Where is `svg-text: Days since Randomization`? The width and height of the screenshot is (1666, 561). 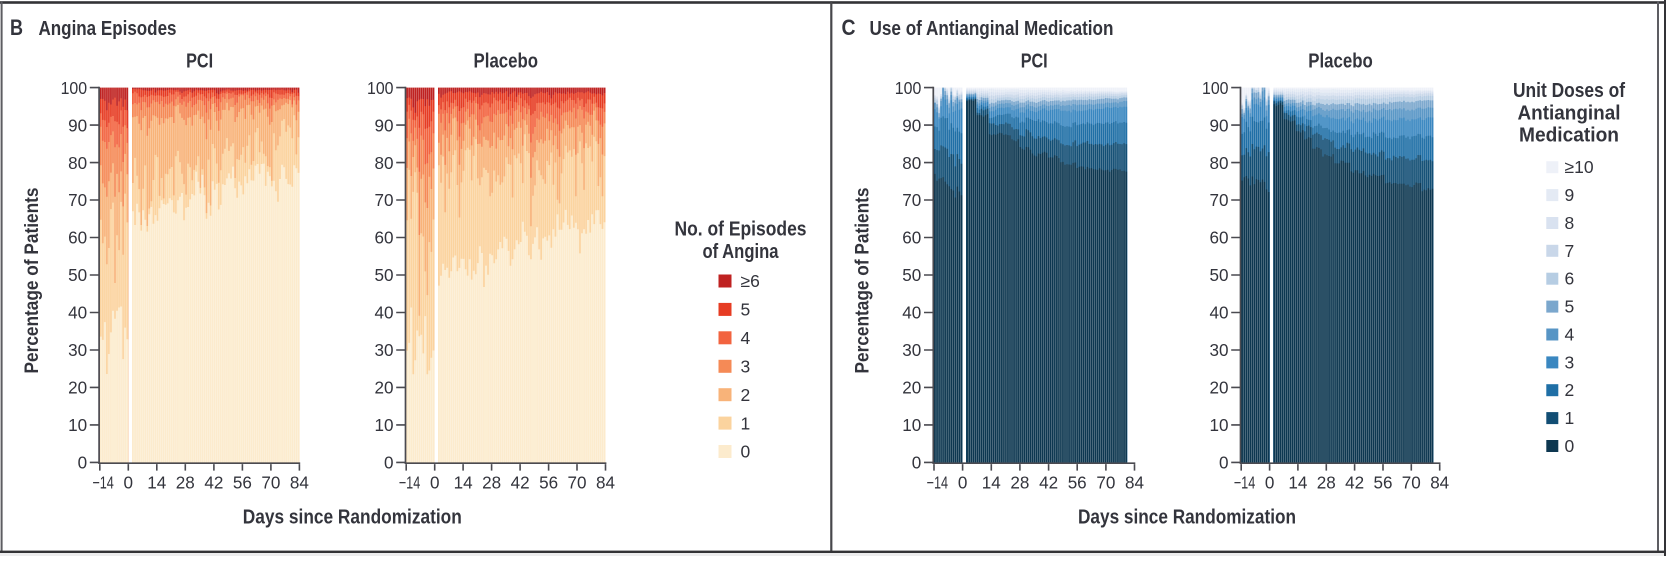 svg-text: Days since Randomization is located at coordinates (352, 518).